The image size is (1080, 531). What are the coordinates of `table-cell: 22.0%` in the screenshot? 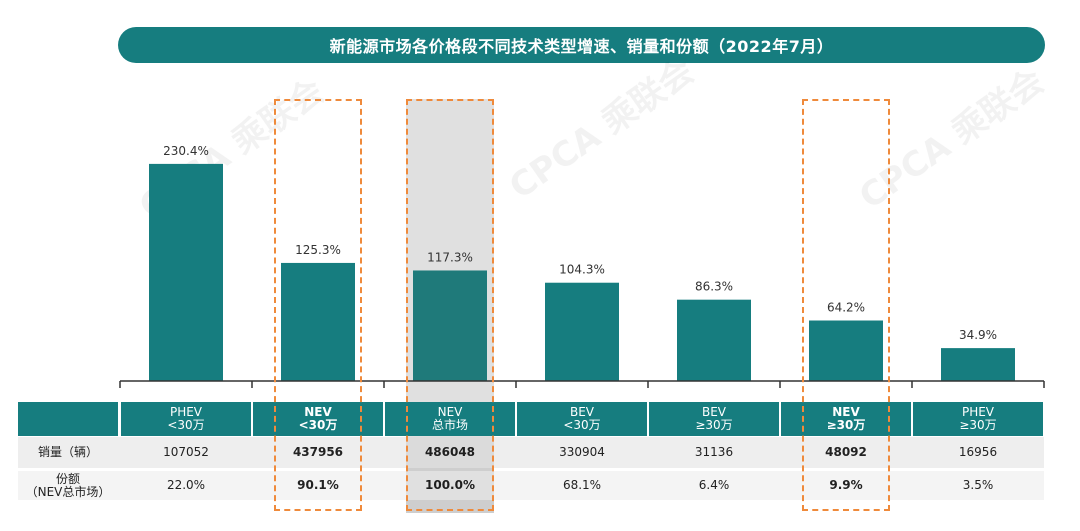 It's located at (186, 485).